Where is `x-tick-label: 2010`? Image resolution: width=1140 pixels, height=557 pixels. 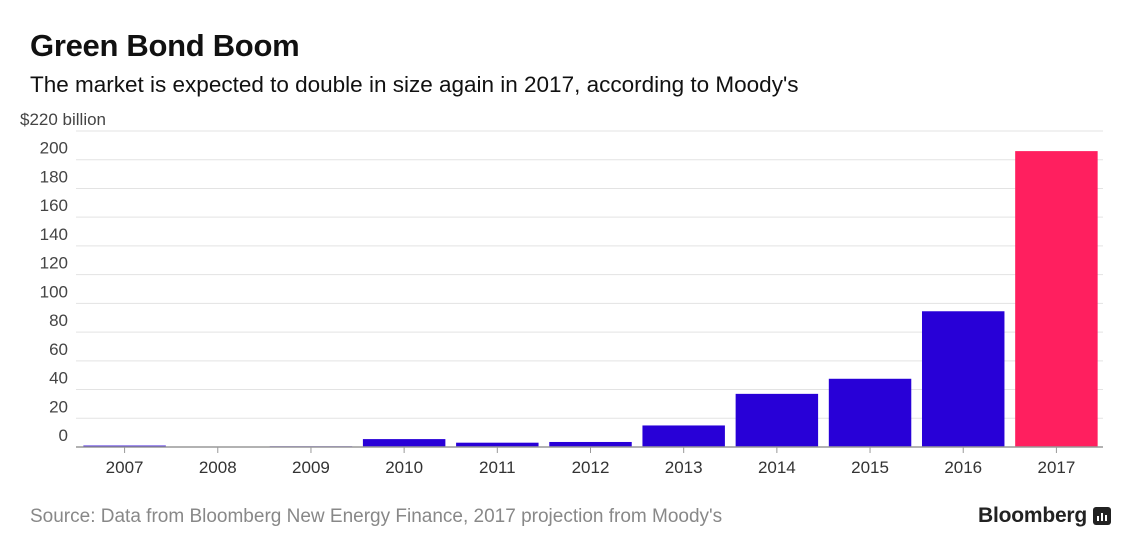
x-tick-label: 2010 is located at coordinates (404, 467).